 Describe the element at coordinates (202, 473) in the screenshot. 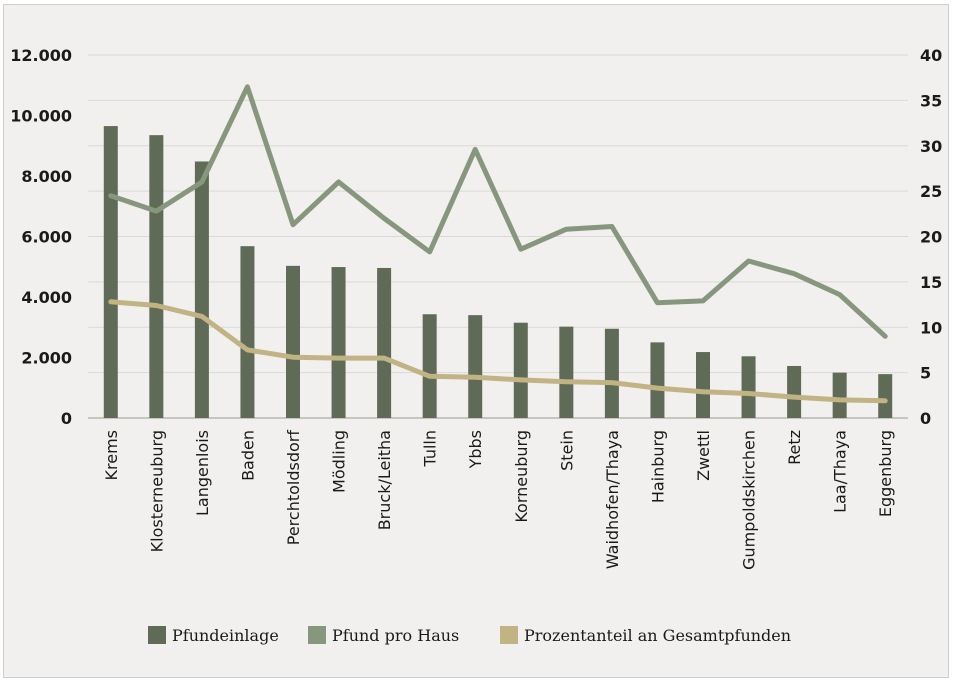

I see `x-category-label: Langenlois` at that location.